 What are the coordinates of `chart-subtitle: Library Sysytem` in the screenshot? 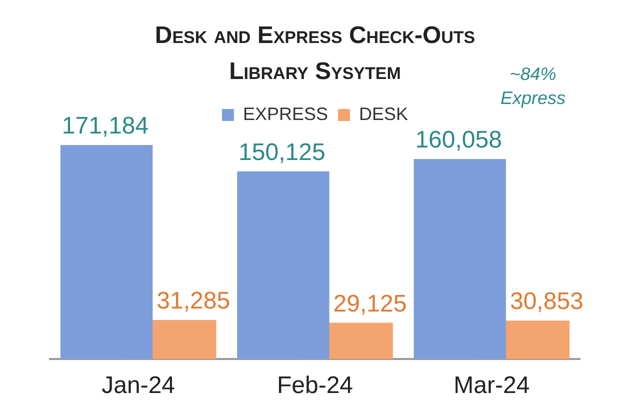 It's located at (315, 71).